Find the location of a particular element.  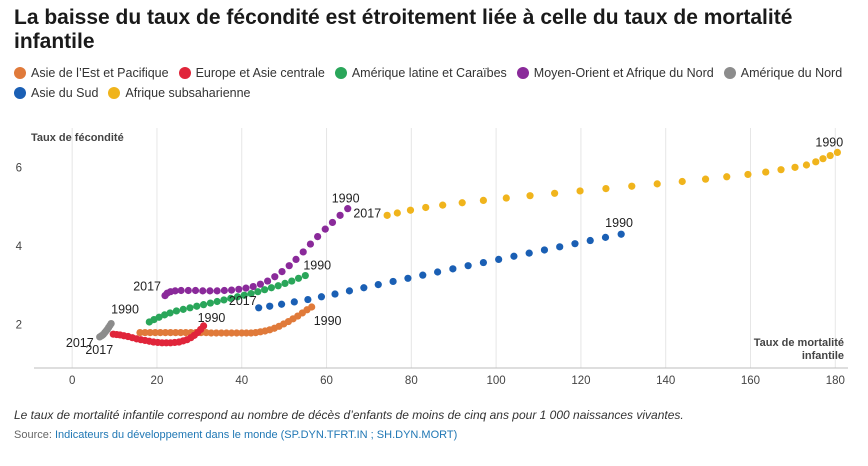

legend-item: Asie de l’Est et Pacifique is located at coordinates (91, 73).